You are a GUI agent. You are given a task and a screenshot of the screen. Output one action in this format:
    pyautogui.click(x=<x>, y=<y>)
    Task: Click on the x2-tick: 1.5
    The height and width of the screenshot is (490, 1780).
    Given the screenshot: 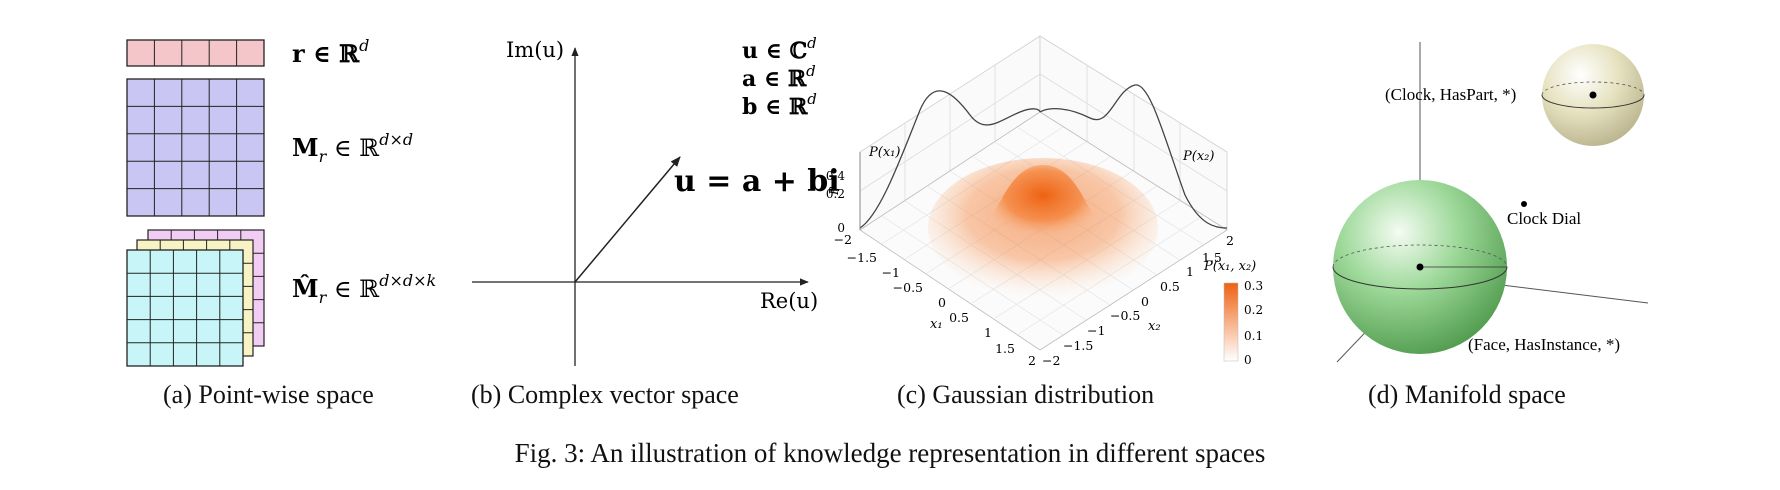 What is the action you would take?
    pyautogui.click(x=1212, y=257)
    